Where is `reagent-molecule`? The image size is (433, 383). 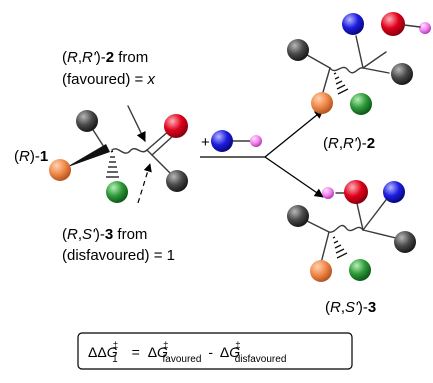 reagent-molecule is located at coordinates (236, 141).